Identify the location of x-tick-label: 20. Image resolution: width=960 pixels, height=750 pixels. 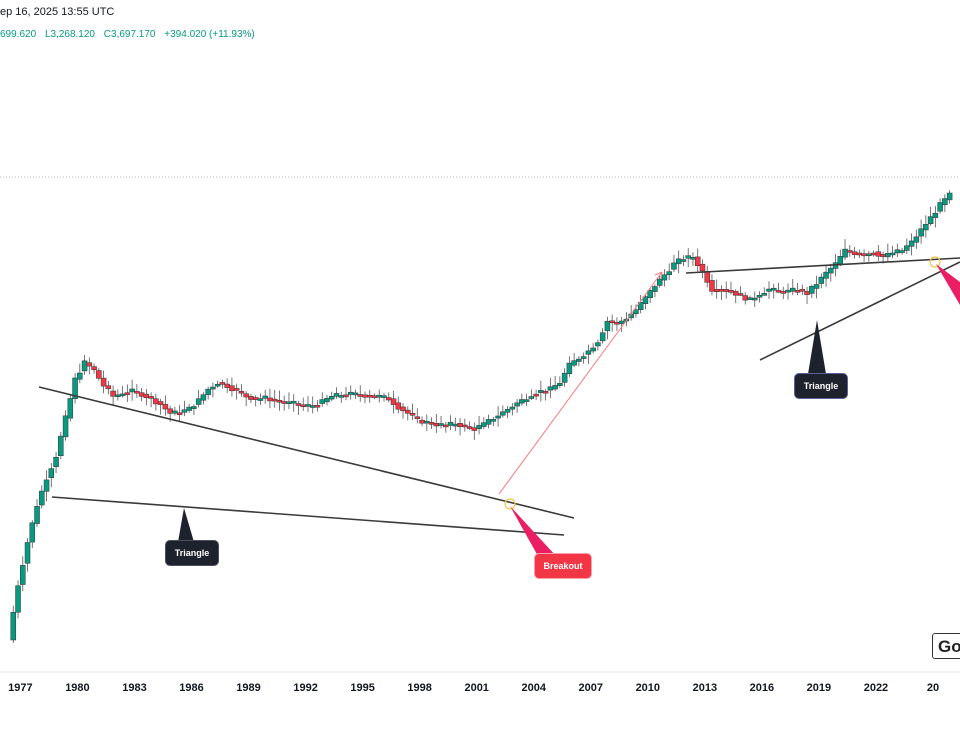
(933, 688).